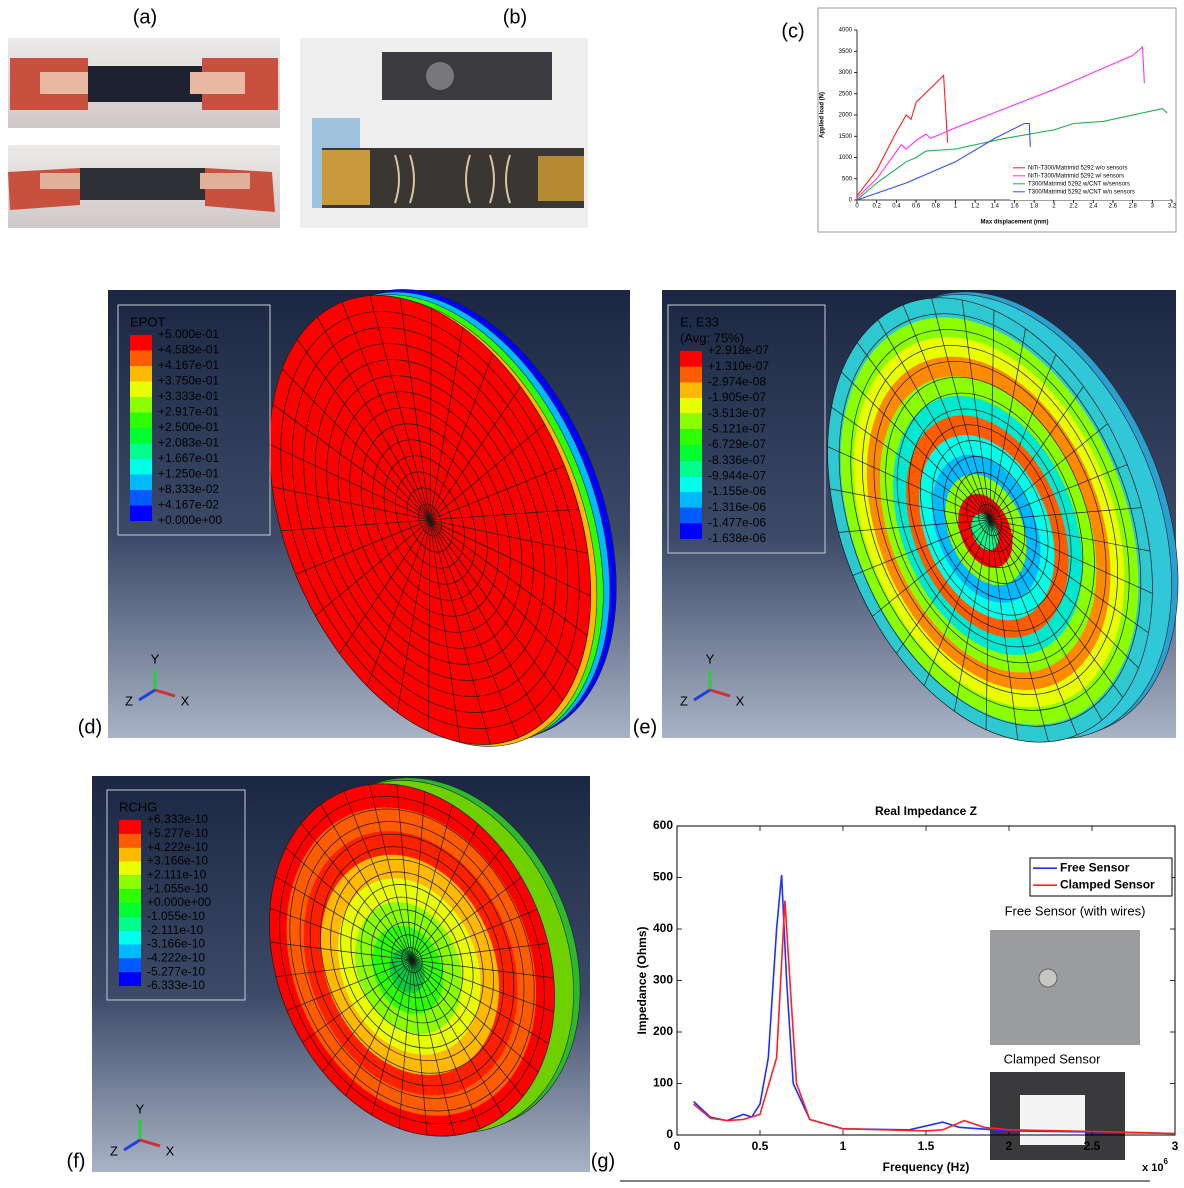 The height and width of the screenshot is (1188, 1184). What do you see at coordinates (663, 1083) in the screenshot?
I see `y-tick-label: 100` at bounding box center [663, 1083].